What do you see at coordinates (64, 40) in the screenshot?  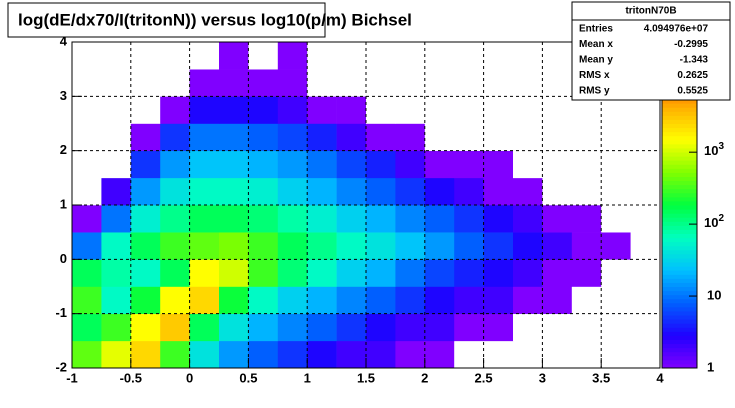 I see `y-tick-label: 4` at bounding box center [64, 40].